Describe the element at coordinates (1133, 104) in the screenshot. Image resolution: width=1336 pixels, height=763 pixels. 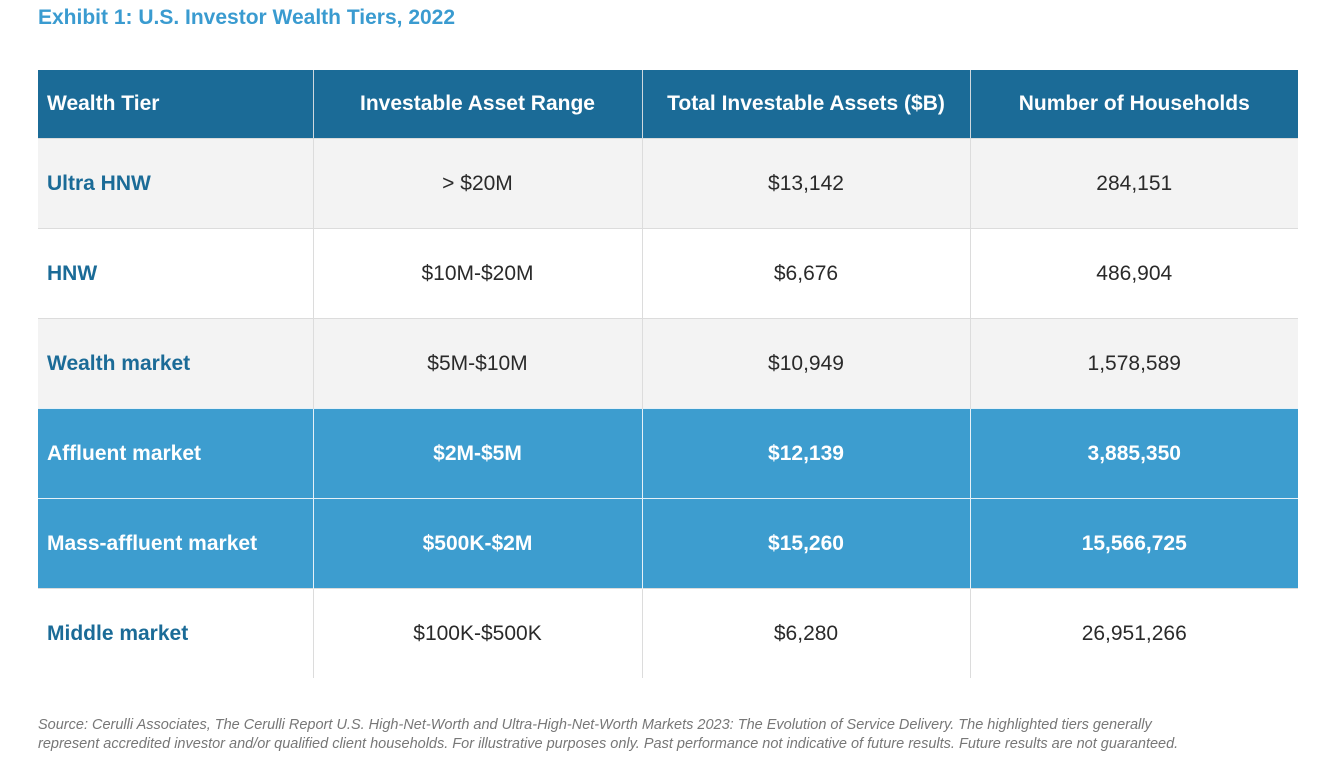
I see `column-header: Number of Households` at that location.